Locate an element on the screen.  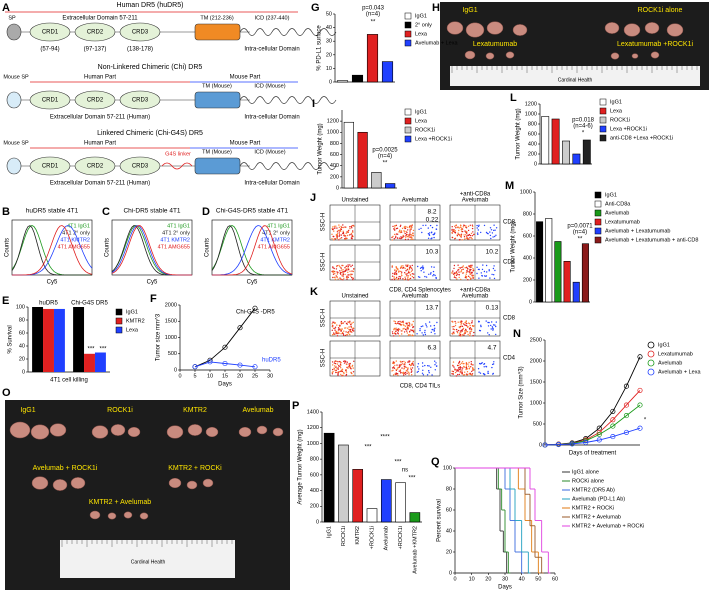
crd-domain is located at coordinates (140, 100).